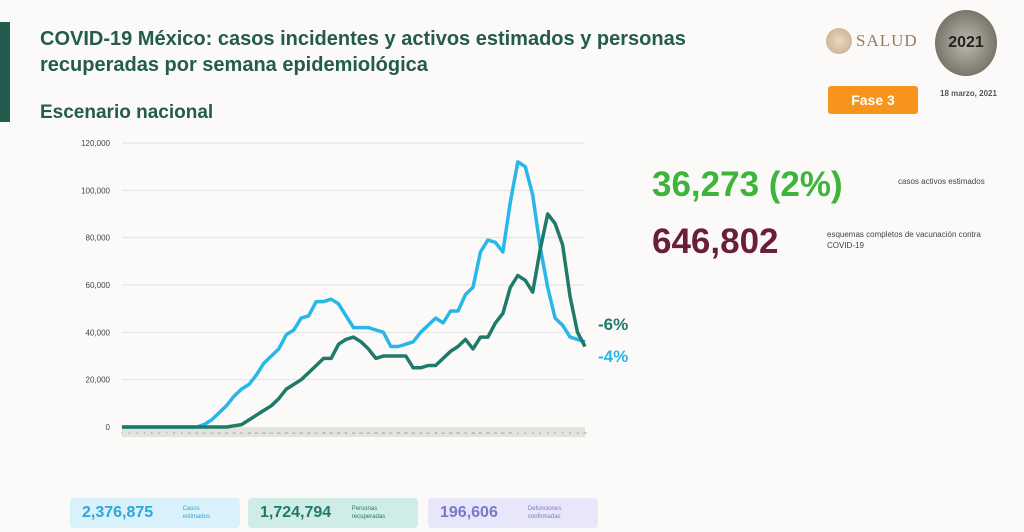  What do you see at coordinates (118, 512) in the screenshot?
I see `card-value: 2,376,875` at bounding box center [118, 512].